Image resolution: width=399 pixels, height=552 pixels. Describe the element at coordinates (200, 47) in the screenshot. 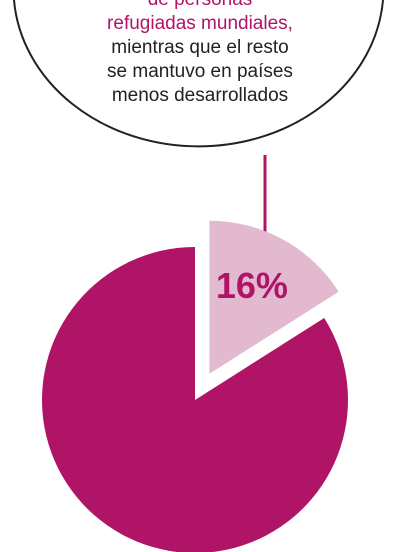

I see `callout-line-3: mientras que el resto` at that location.